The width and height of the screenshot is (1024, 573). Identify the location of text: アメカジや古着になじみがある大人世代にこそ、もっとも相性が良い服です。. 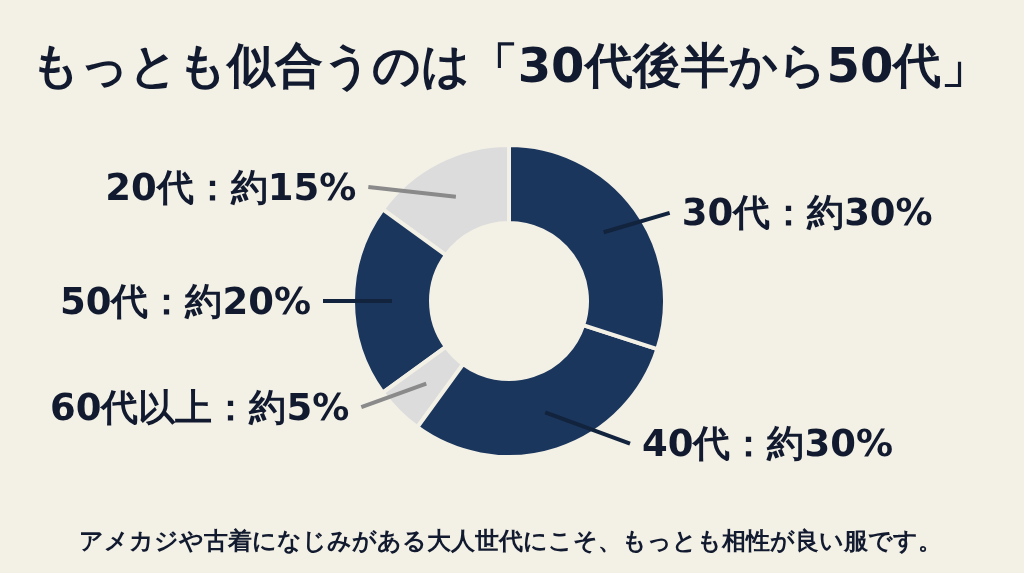
(510, 541).